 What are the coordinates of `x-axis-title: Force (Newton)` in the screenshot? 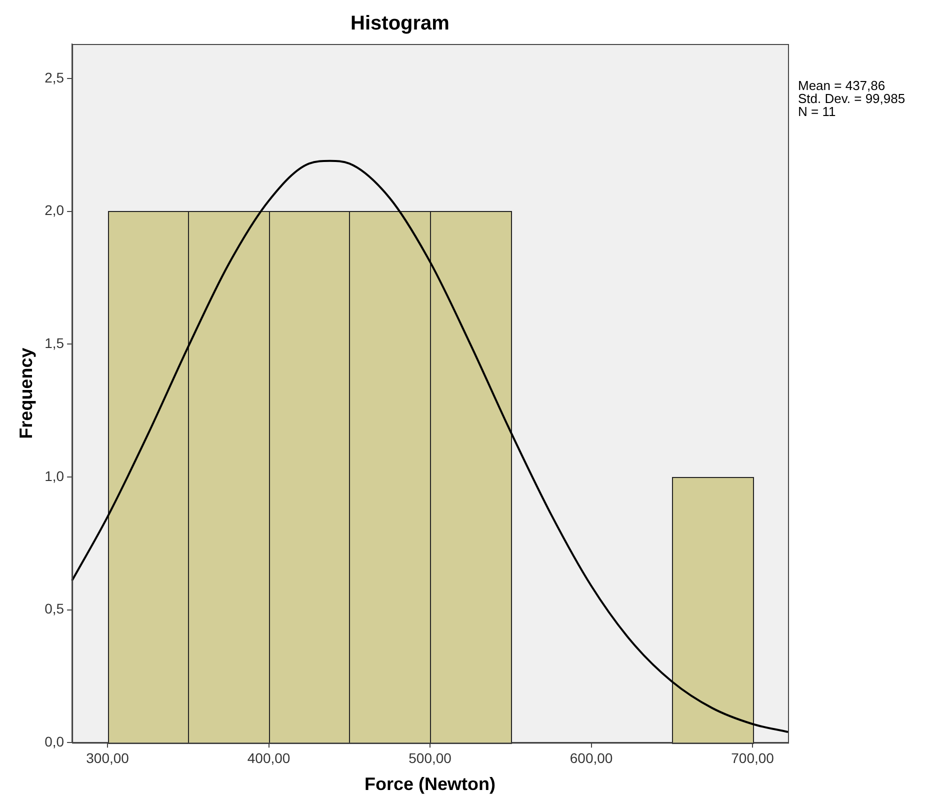 It's located at (430, 784).